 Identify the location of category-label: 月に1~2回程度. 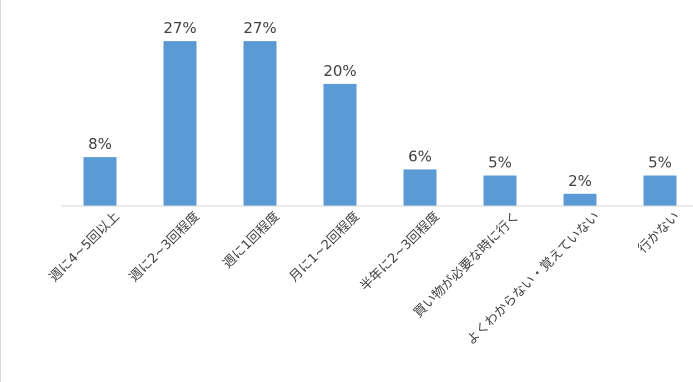
(324, 247).